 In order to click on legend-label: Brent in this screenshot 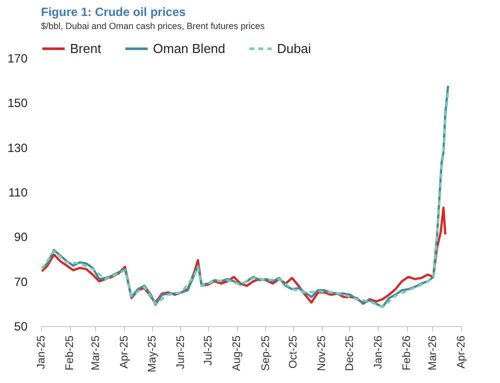, I will do `click(86, 48)`.